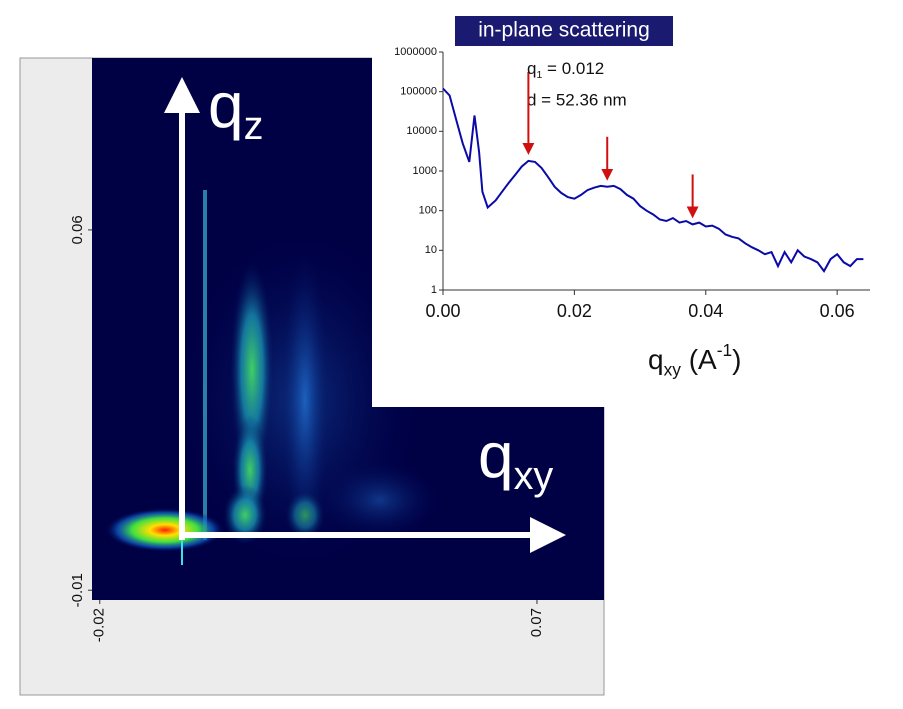 The image size is (903, 709). I want to click on qxy-label-part: q, so click(496, 455).